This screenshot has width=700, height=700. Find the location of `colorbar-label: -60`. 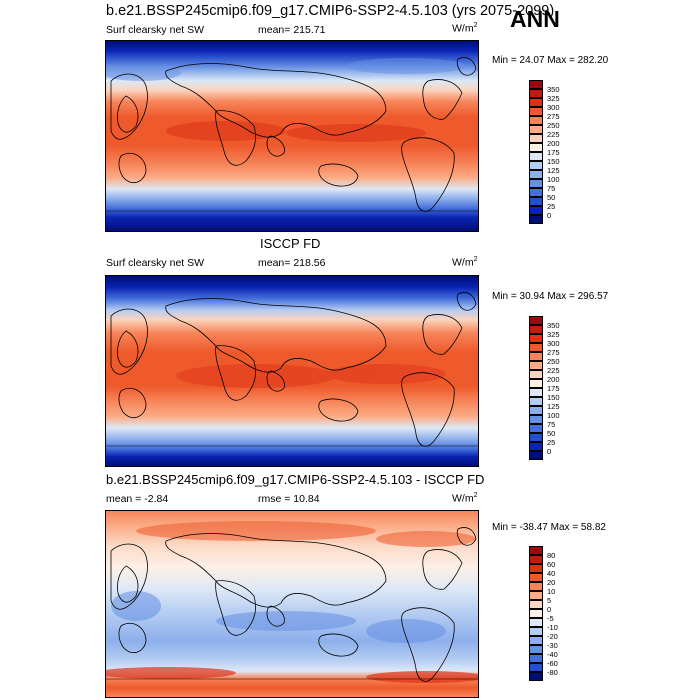

colorbar-label: -60 is located at coordinates (552, 663).